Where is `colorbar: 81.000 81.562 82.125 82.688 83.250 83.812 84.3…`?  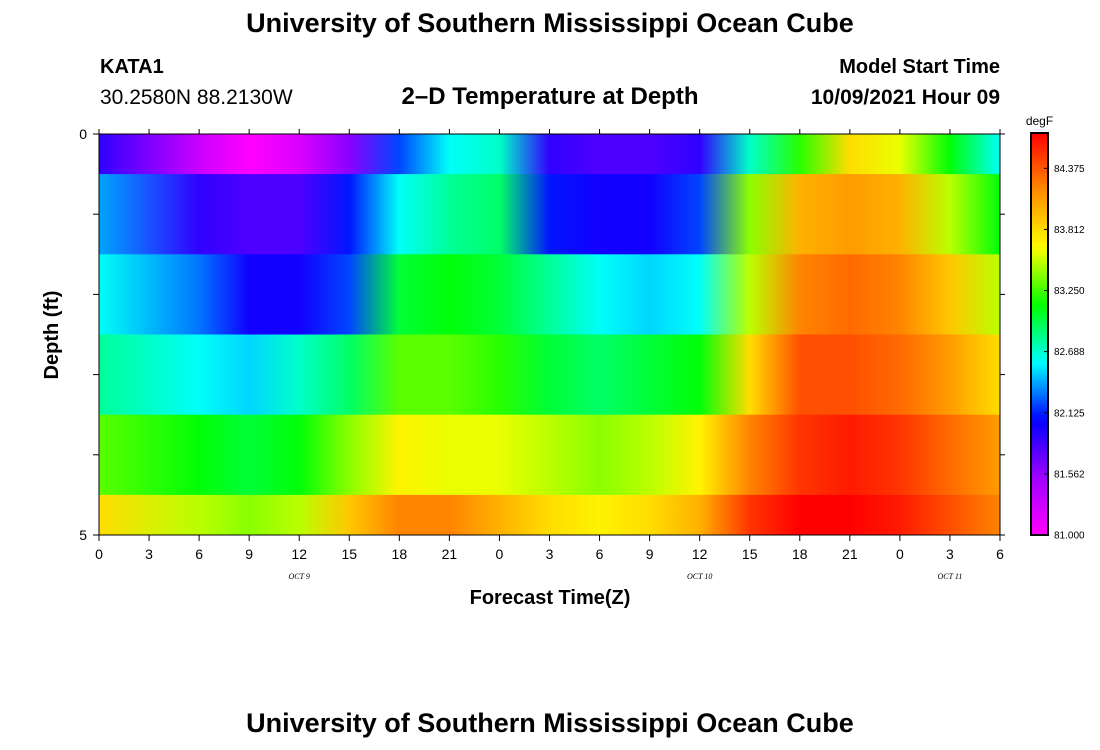
colorbar: 81.000 81.562 82.125 82.688 83.250 83.812 84.3… is located at coordinates (1055, 328).